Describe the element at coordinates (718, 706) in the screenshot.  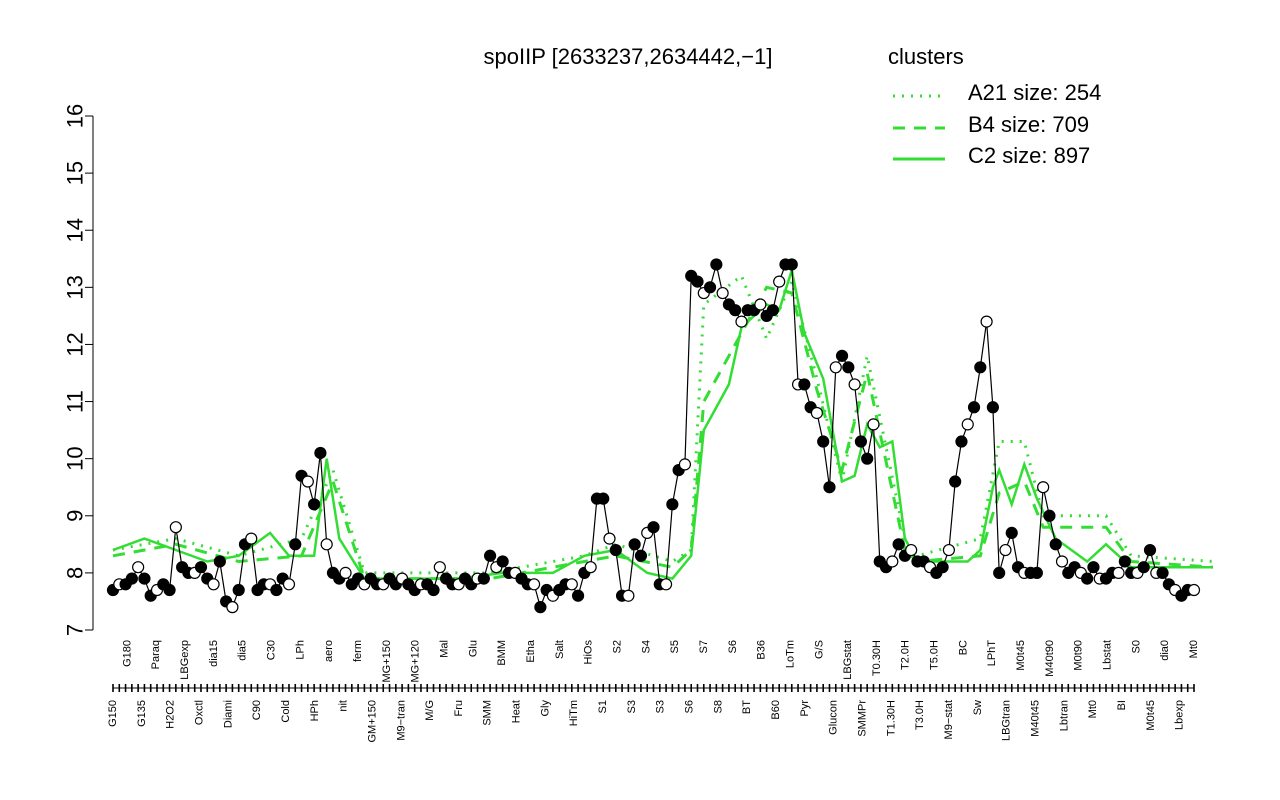
I see `x-tick-label: S8` at that location.